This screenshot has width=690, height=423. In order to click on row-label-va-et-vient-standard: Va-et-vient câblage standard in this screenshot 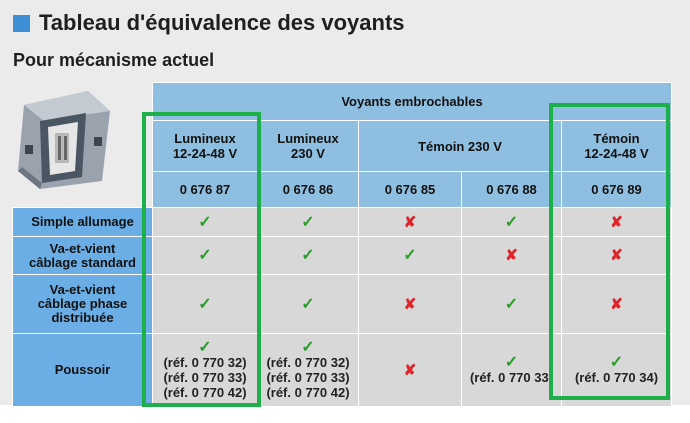, I will do `click(82, 255)`.